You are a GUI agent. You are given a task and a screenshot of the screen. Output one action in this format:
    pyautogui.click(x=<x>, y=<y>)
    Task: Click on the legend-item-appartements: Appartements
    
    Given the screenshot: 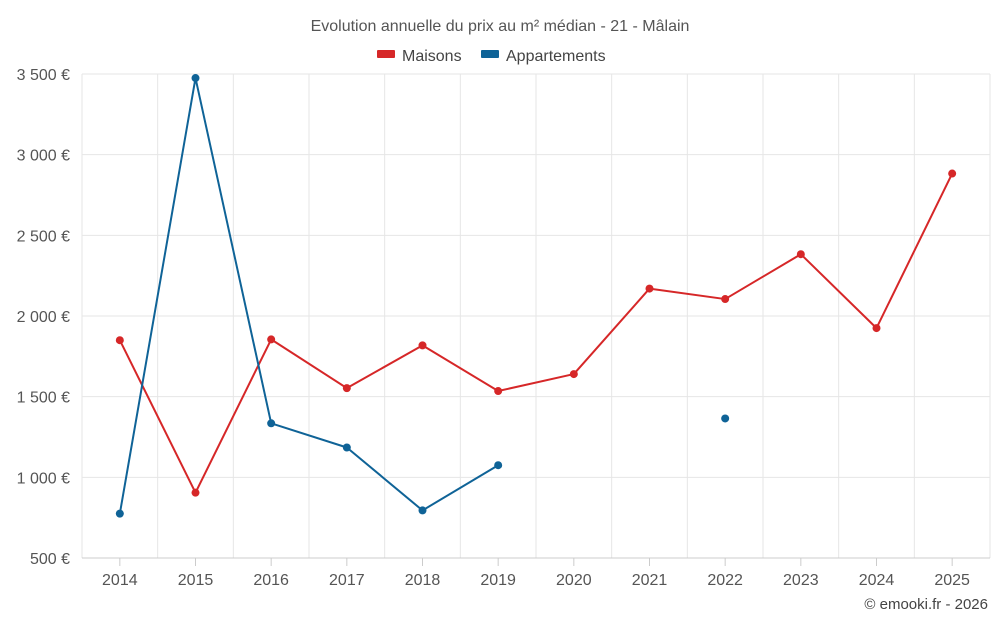 What is the action you would take?
    pyautogui.click(x=543, y=56)
    